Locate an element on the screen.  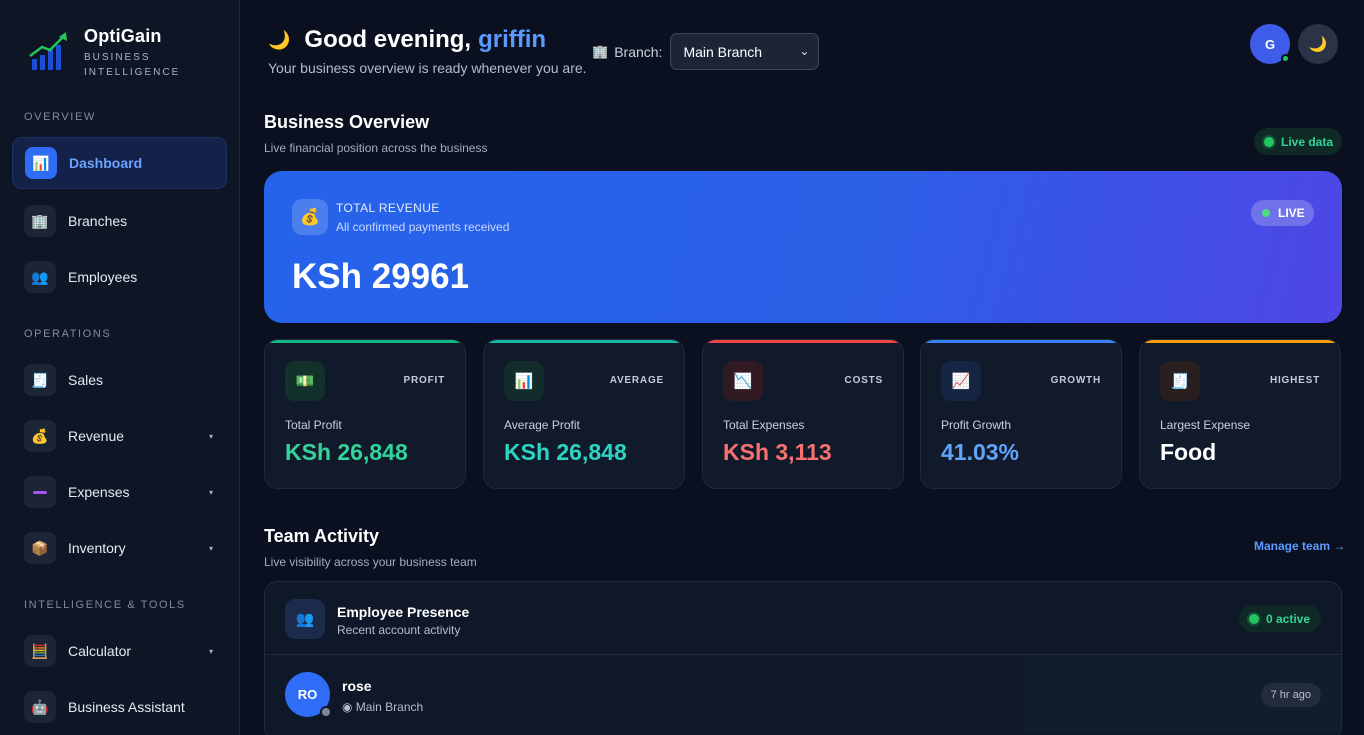
sidebar-item-dashboard: 📊 Dashboard is located at coordinates (119, 163).